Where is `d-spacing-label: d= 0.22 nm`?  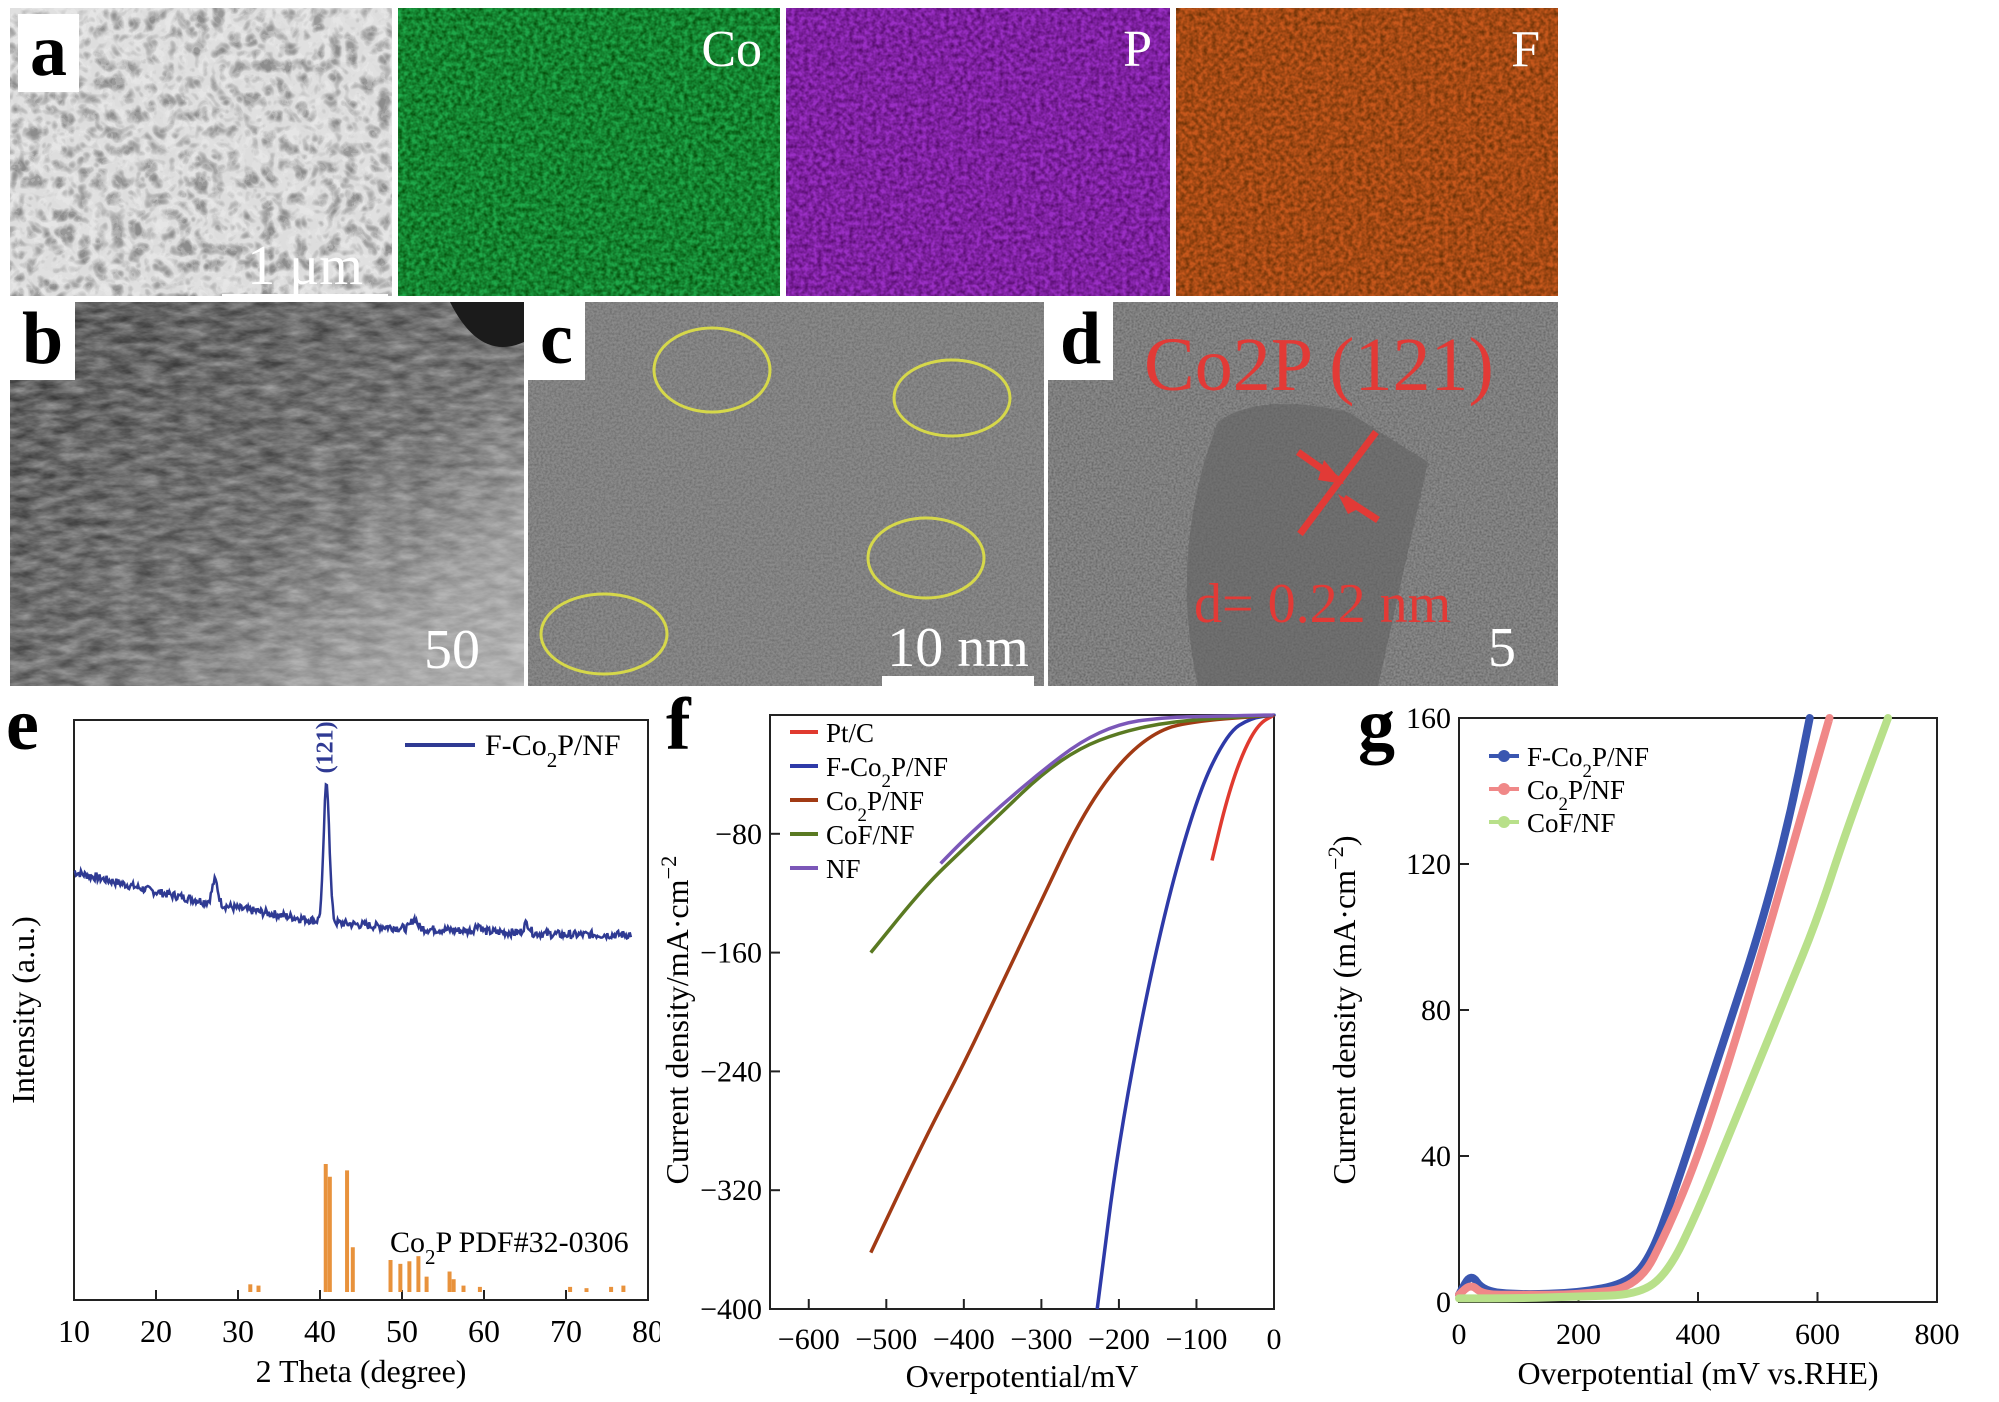 d-spacing-label: d= 0.22 nm is located at coordinates (1323, 604).